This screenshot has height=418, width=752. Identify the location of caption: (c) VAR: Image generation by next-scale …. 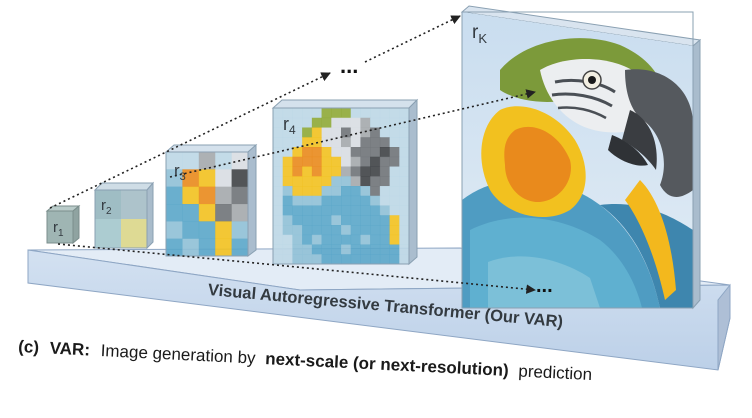
(305, 360).